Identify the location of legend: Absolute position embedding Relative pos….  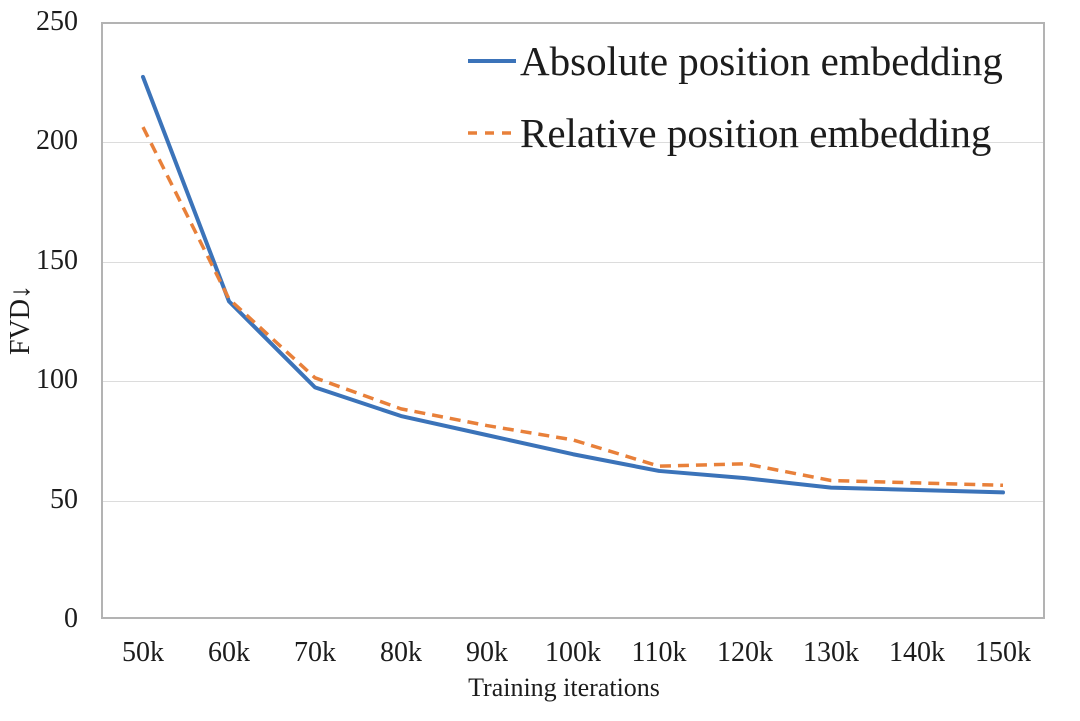
(735, 97).